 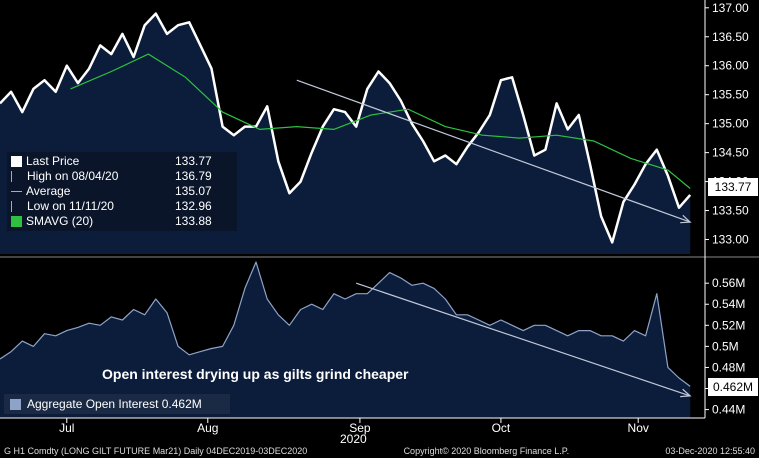 What do you see at coordinates (122, 161) in the screenshot?
I see `legend-row-last-price: Last Price 133.77` at bounding box center [122, 161].